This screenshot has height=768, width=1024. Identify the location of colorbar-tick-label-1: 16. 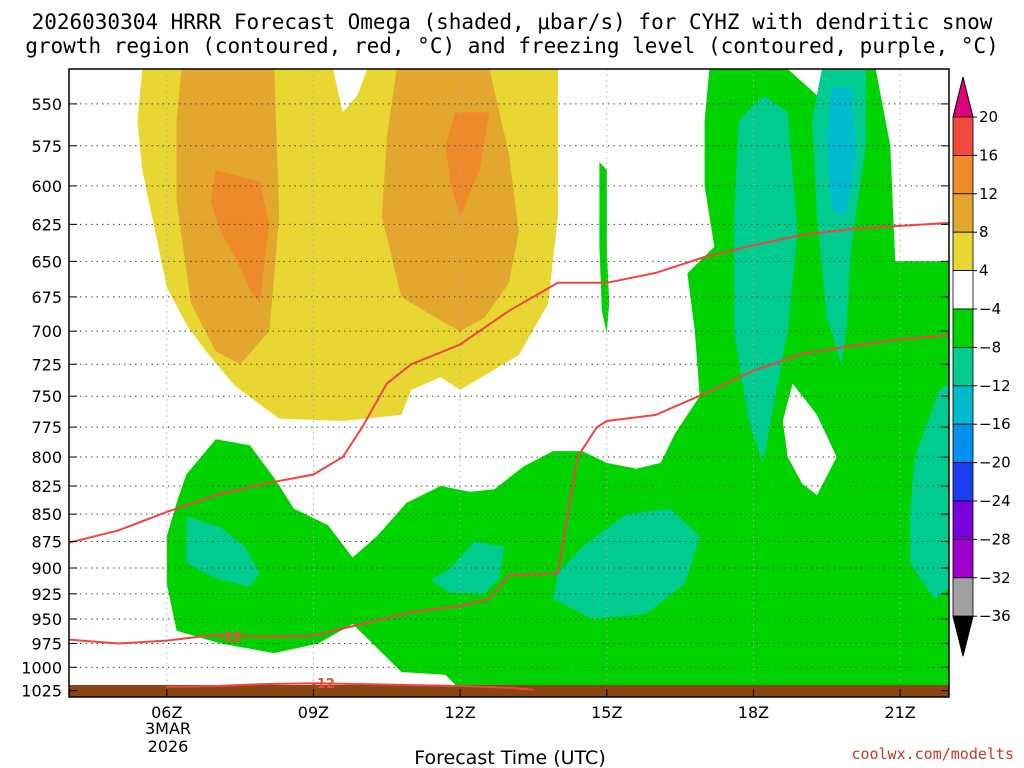
(988, 155).